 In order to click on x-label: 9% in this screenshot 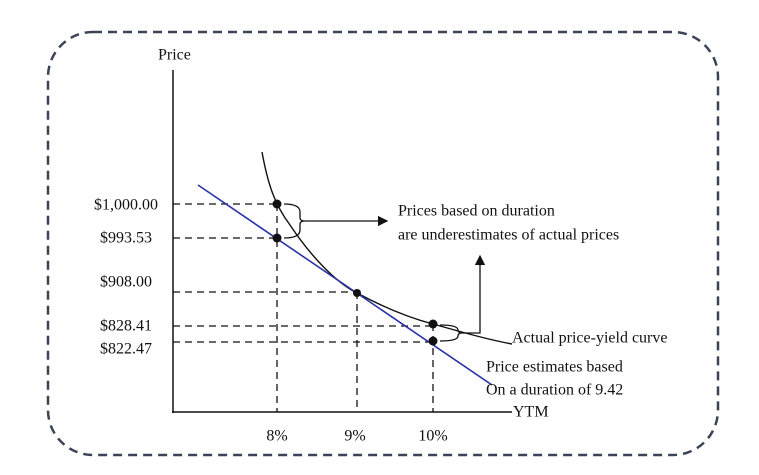, I will do `click(354, 436)`.